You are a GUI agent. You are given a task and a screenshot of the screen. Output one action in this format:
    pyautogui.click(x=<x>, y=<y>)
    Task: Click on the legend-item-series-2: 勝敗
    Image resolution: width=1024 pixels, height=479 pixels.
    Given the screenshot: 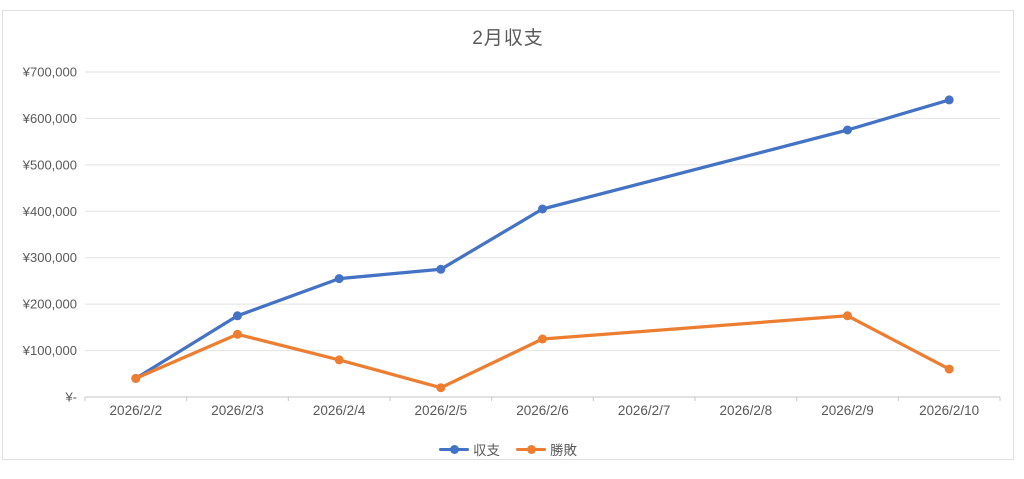 What is the action you would take?
    pyautogui.click(x=546, y=449)
    